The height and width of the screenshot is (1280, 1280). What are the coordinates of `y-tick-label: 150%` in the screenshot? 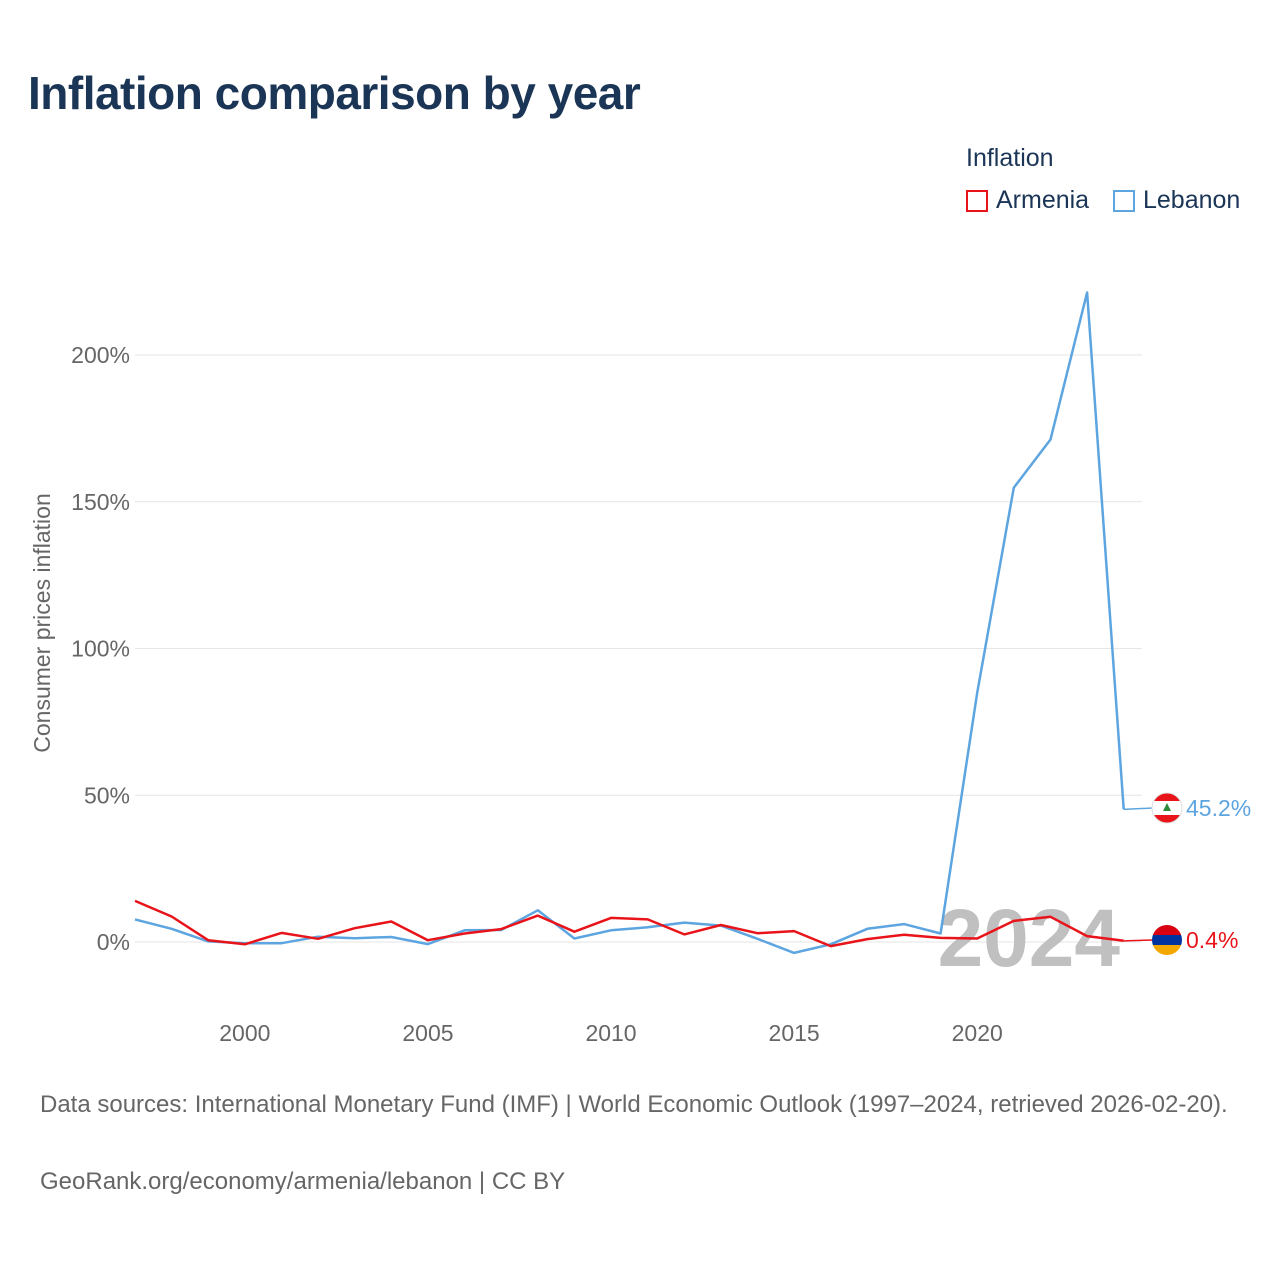 It's located at (100, 502).